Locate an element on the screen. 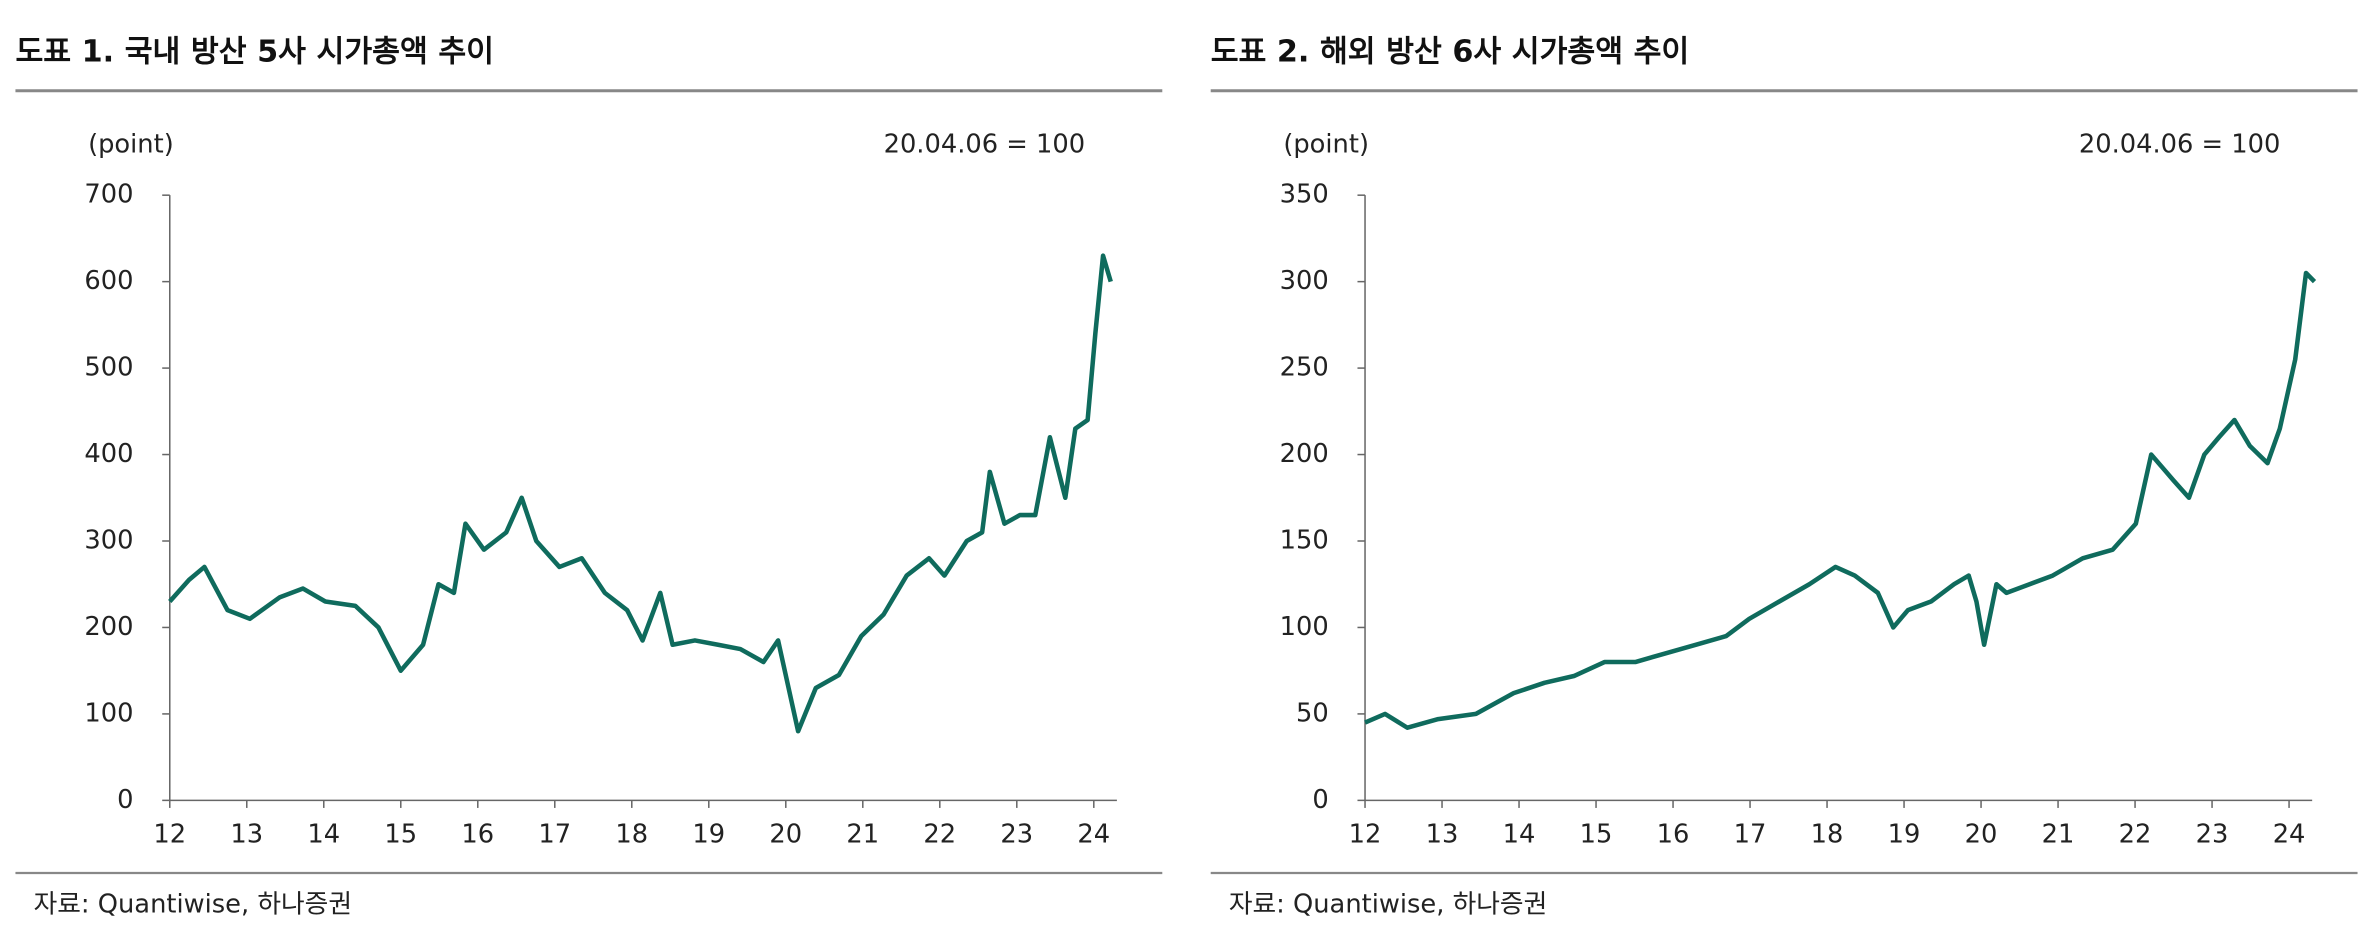  y-tick-label: 50 is located at coordinates (1312, 713).